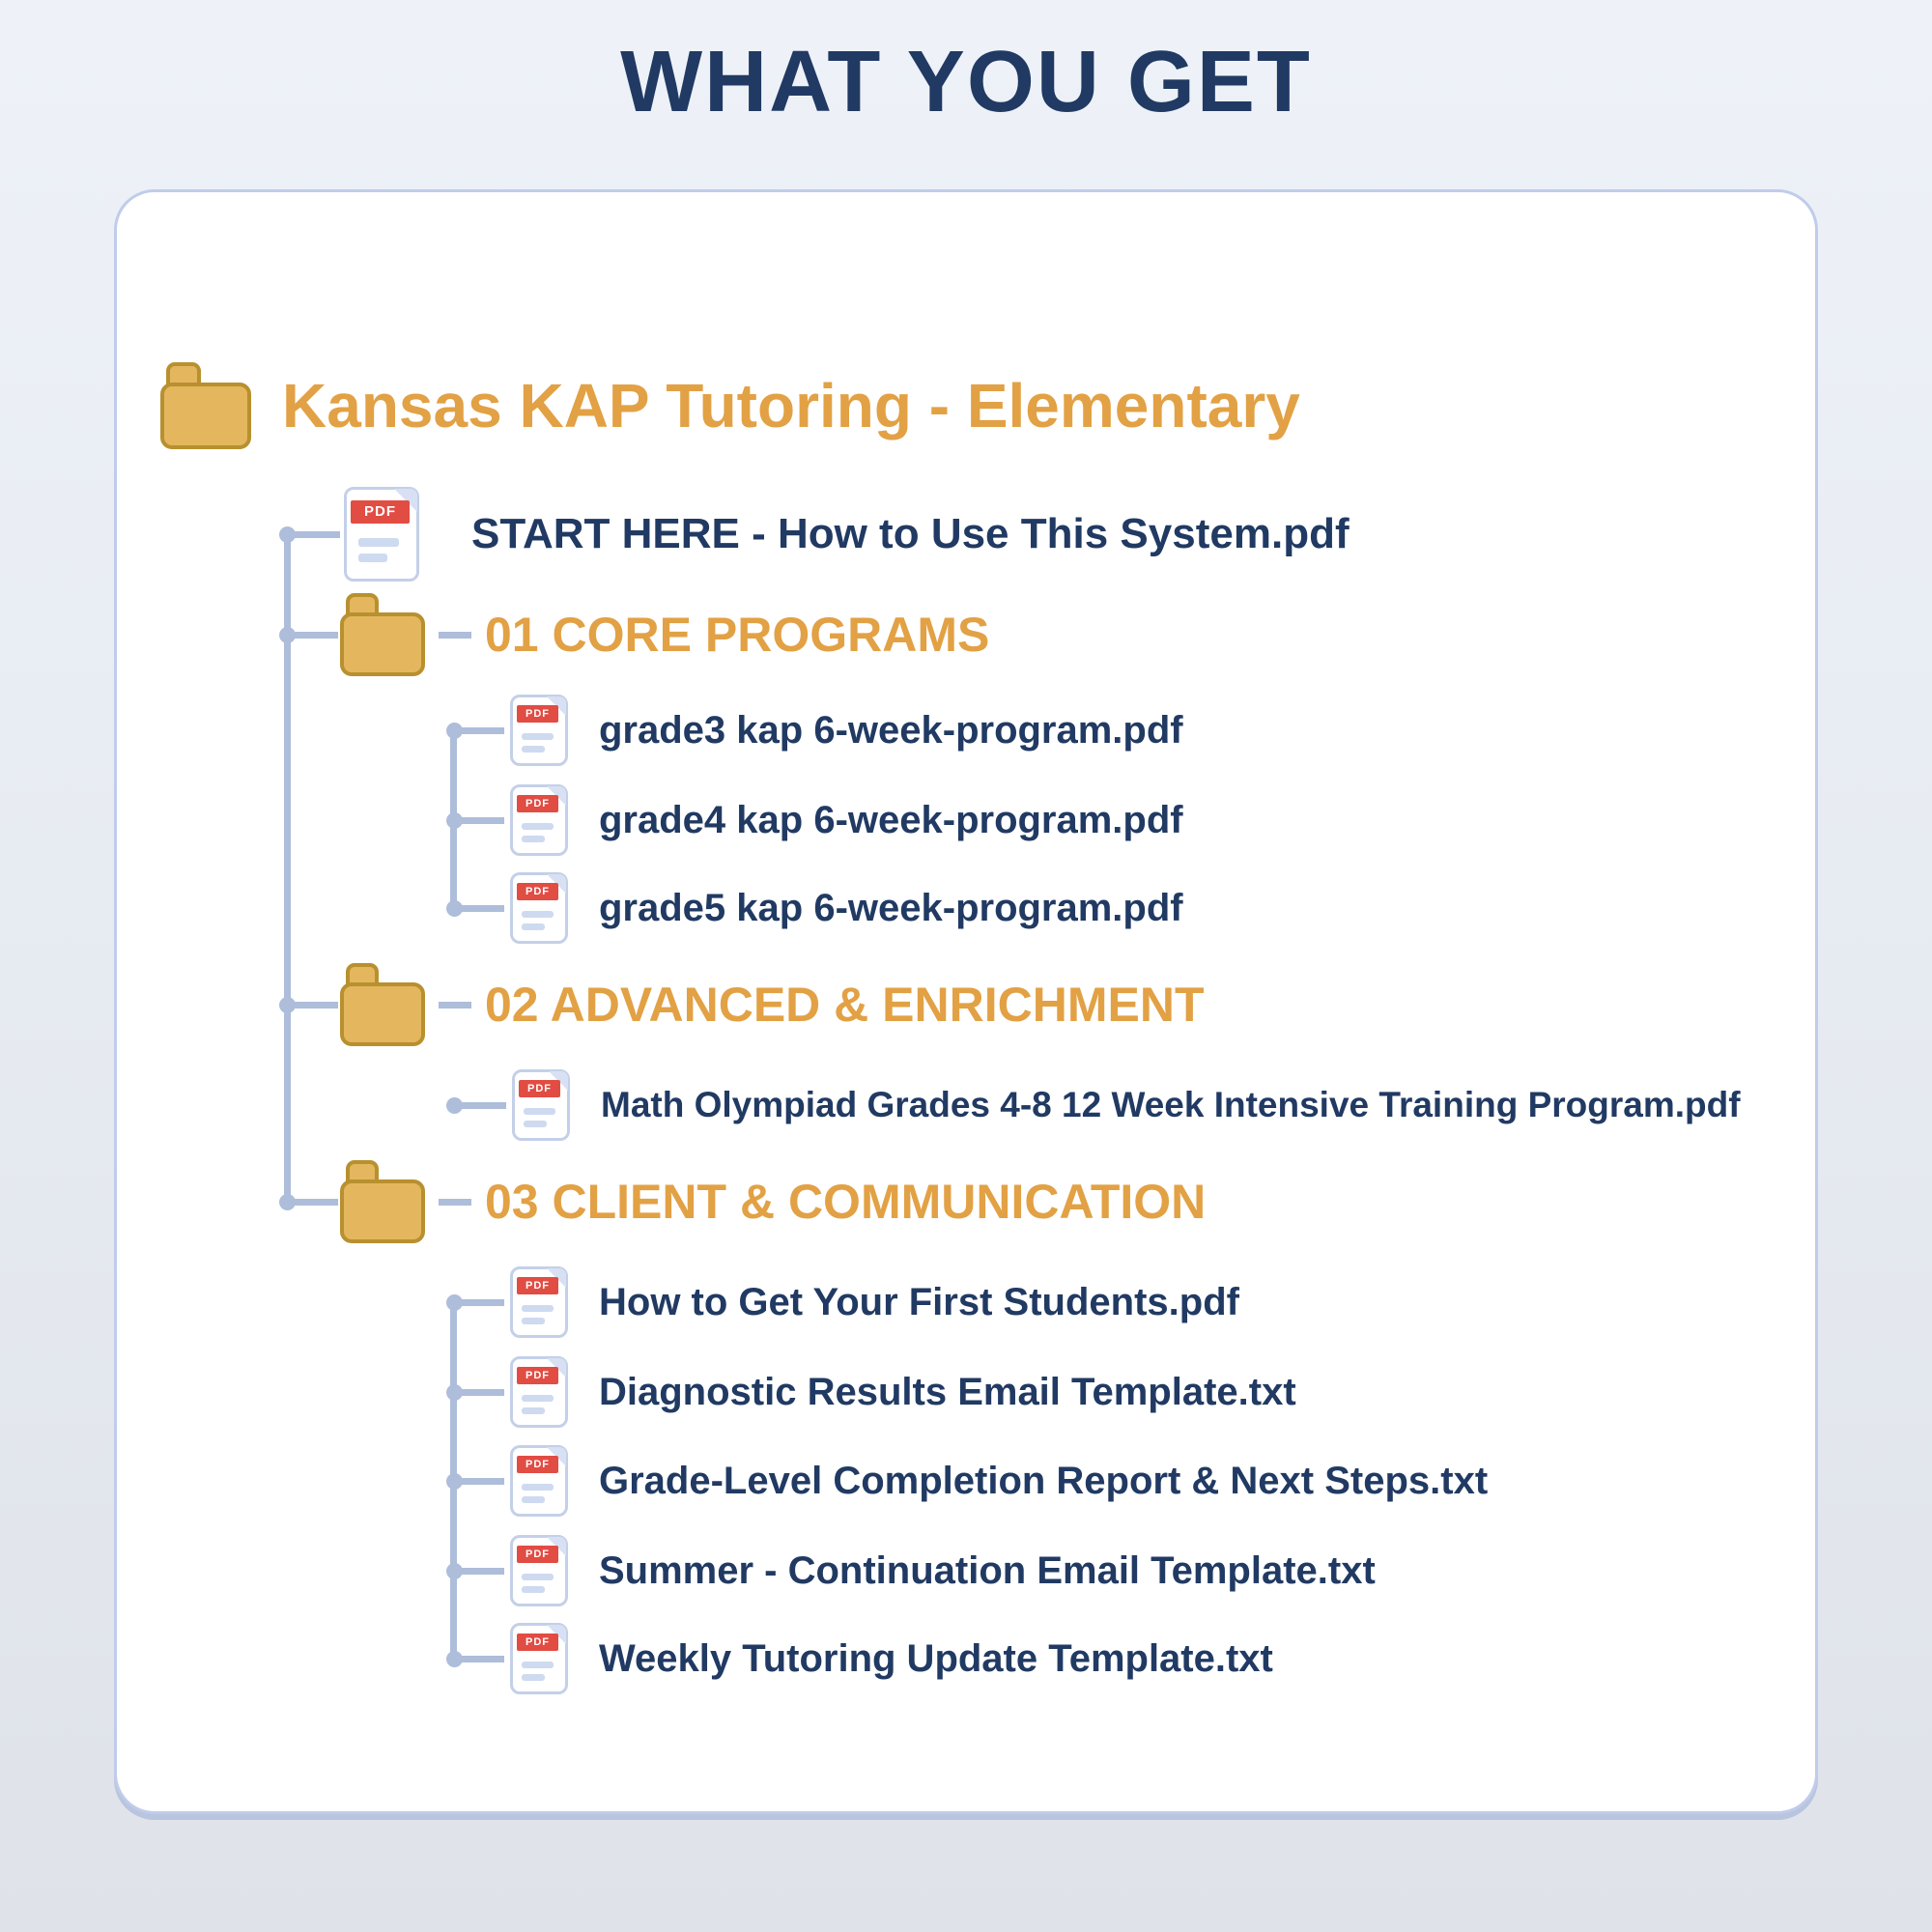 This screenshot has height=1932, width=1932. Describe the element at coordinates (891, 730) in the screenshot. I see `file-label: grade3 kap 6-week-program.pdf` at that location.